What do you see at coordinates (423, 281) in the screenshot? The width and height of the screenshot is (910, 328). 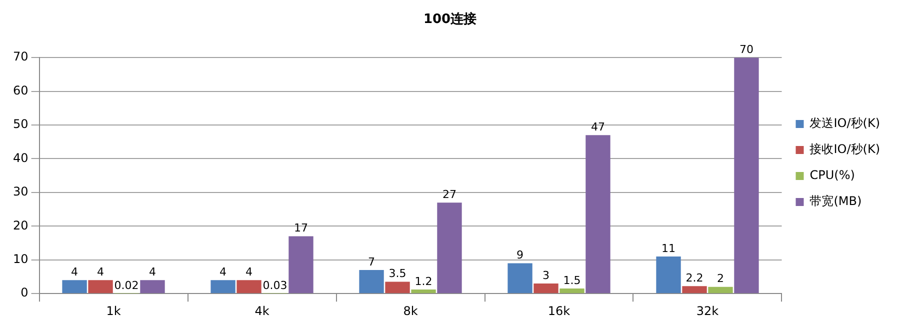 I see `data-label: 1.2` at bounding box center [423, 281].